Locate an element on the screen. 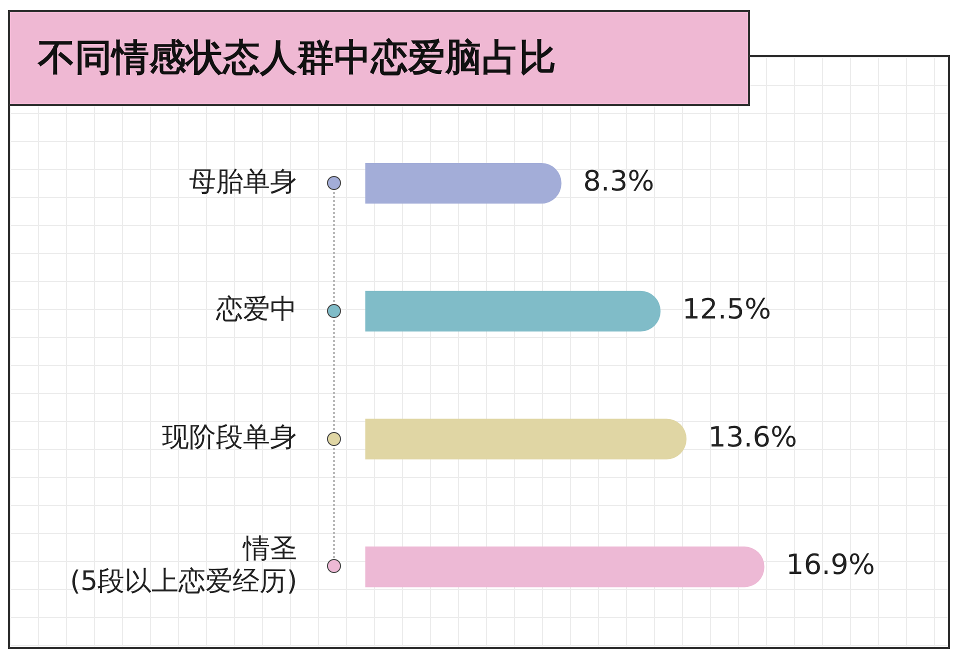 The width and height of the screenshot is (960, 657). data-label: 16.9% is located at coordinates (830, 564).